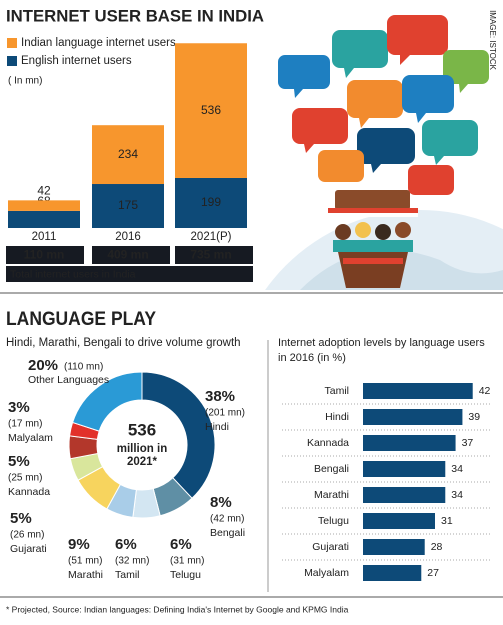 The image size is (503, 625). Describe the element at coordinates (19, 407) in the screenshot. I see `slice-percent: 3%` at that location.